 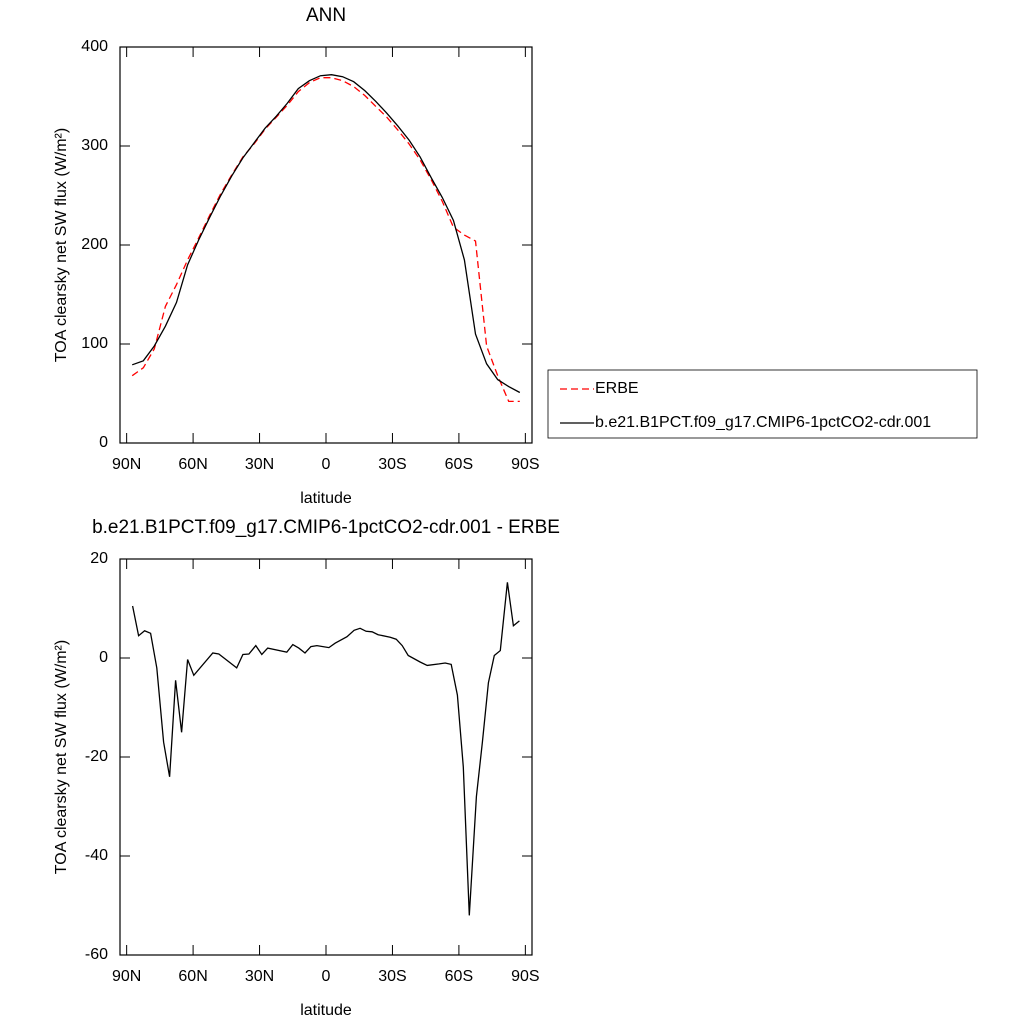 I want to click on chart-title: ANN, so click(x=326, y=15).